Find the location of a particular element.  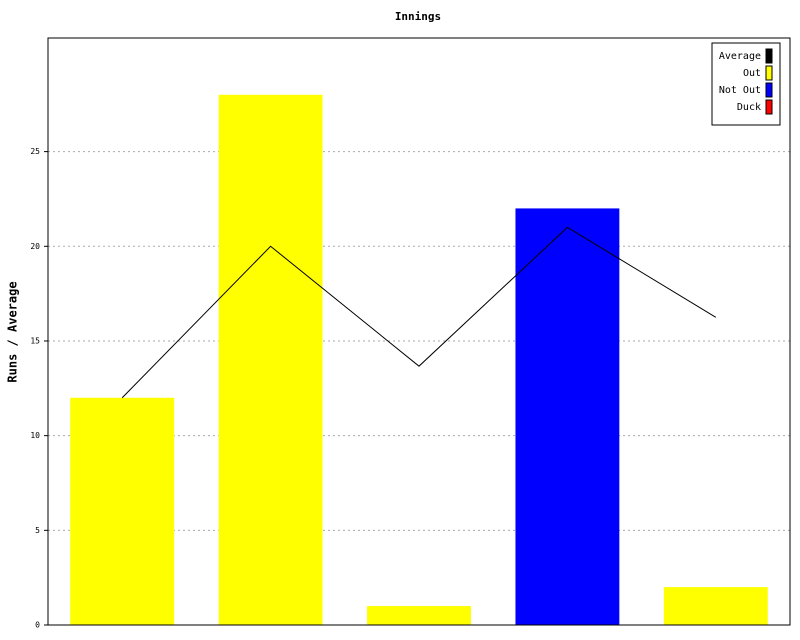

y-tick-label: 10 is located at coordinates (35, 435).